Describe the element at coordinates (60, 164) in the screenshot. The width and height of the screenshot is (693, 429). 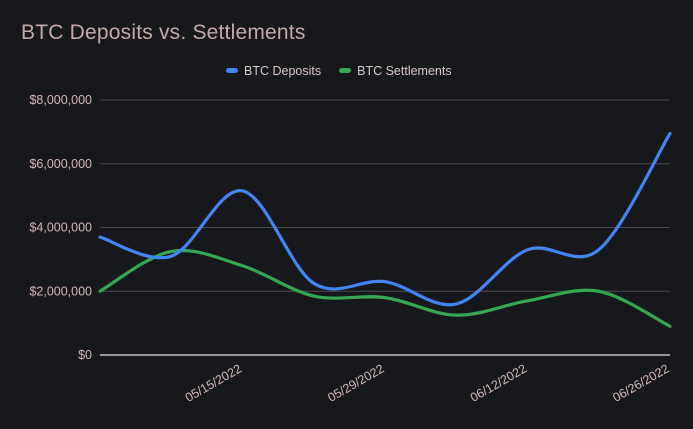
I see `y-tick-label: $6,000,000` at that location.